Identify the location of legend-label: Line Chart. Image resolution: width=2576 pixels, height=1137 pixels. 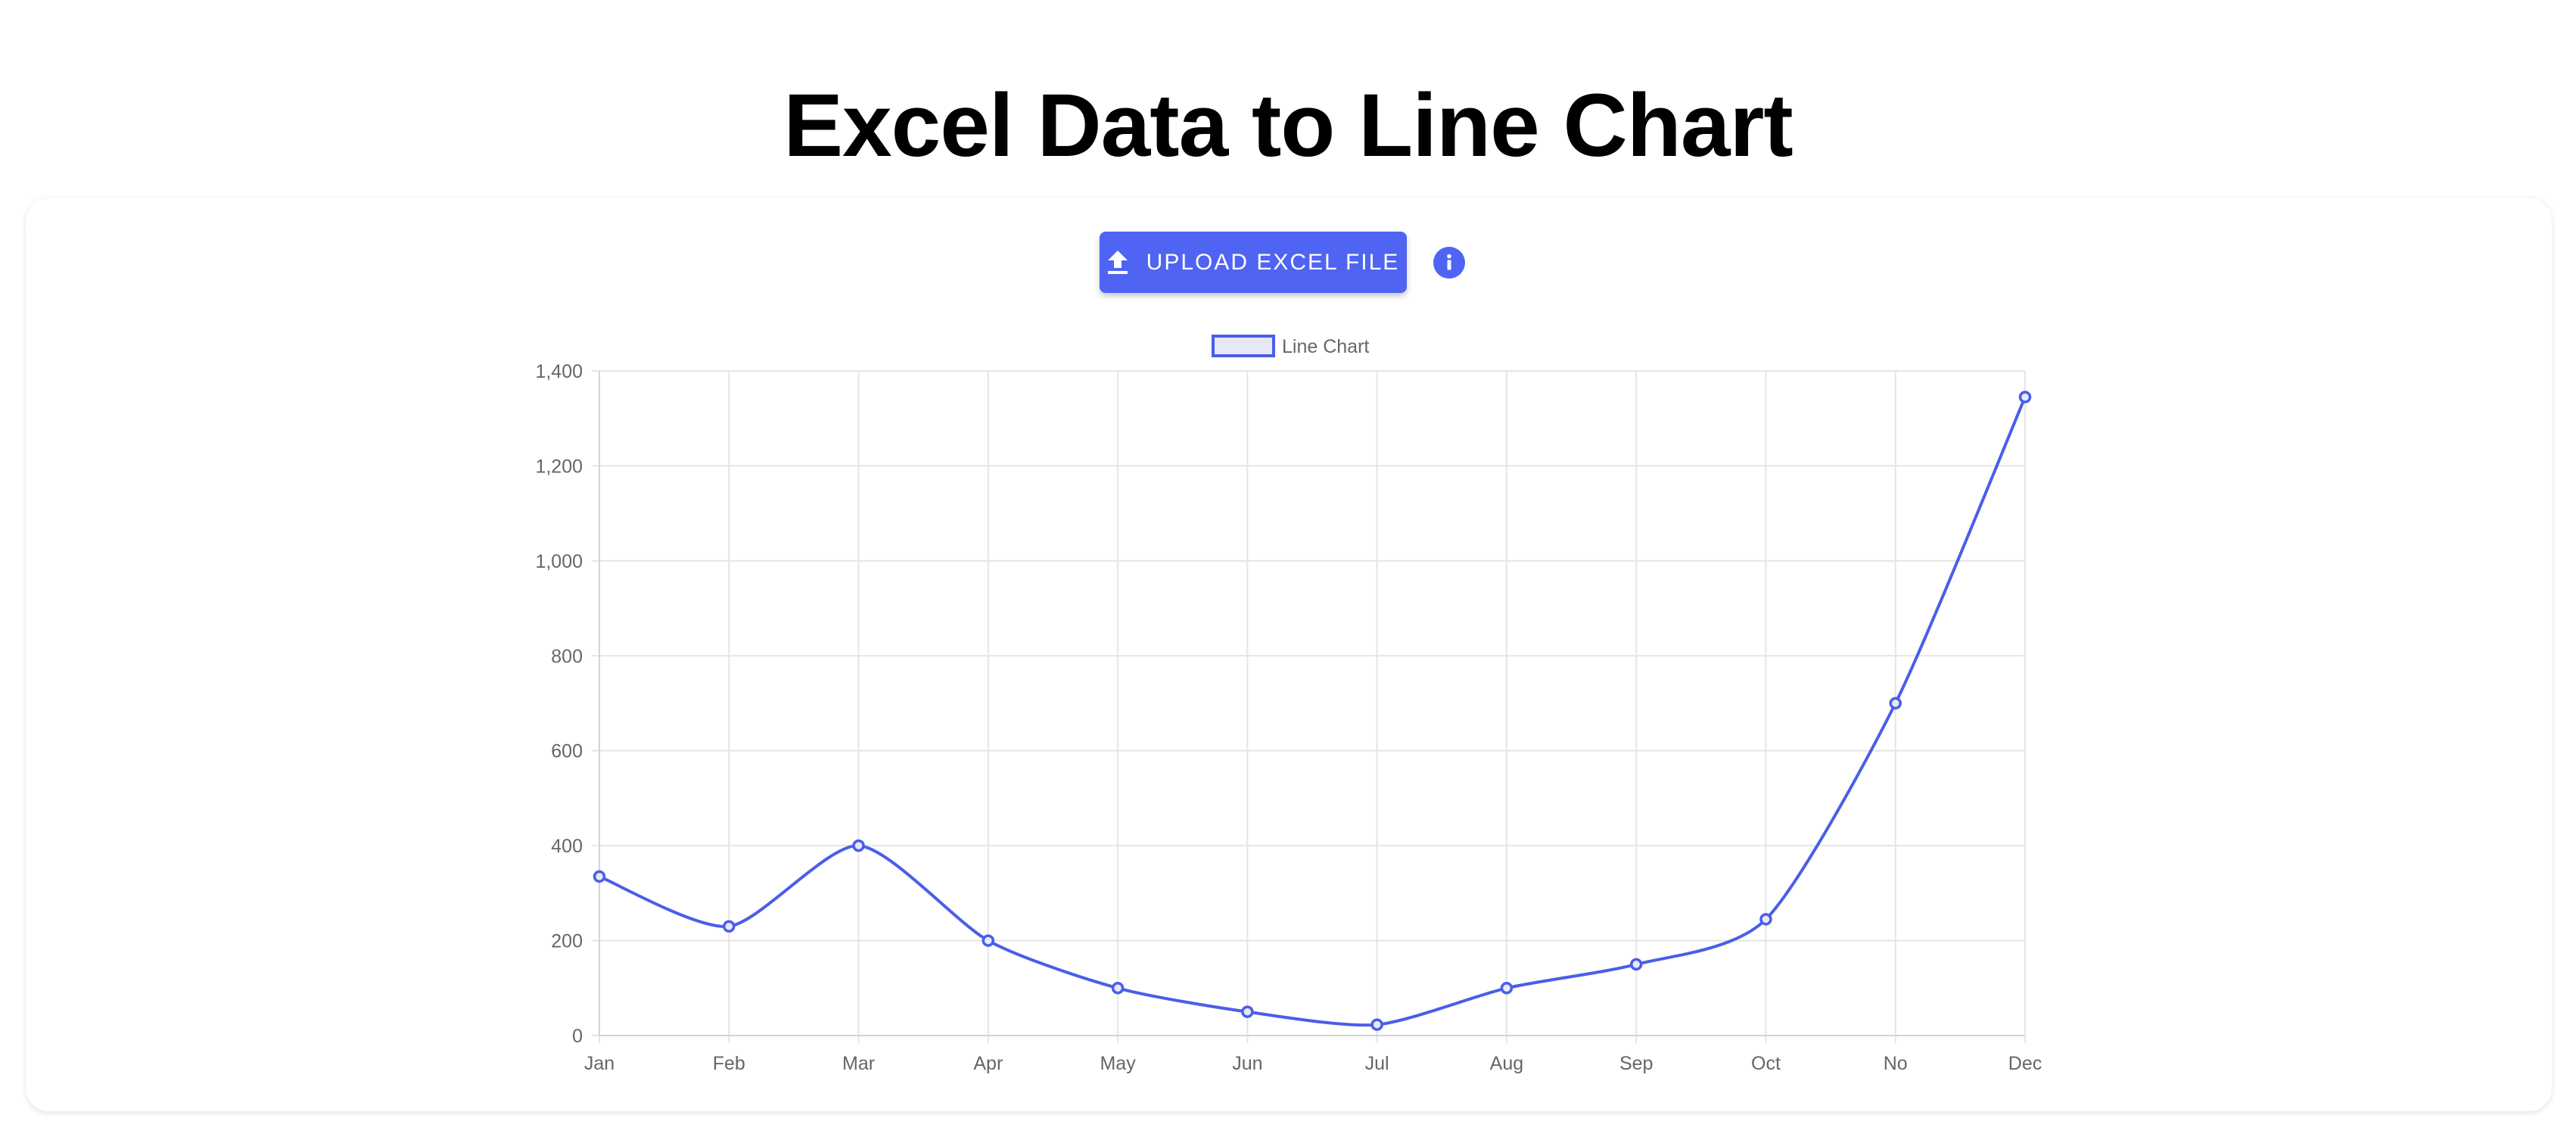
(1325, 346).